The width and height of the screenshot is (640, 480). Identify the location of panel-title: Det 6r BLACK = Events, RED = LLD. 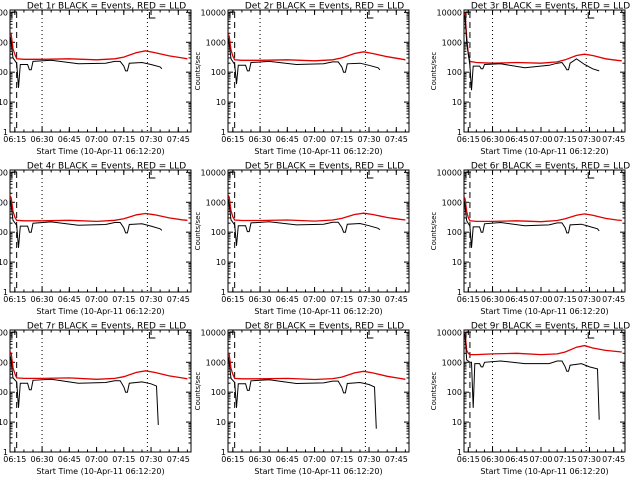
(550, 167).